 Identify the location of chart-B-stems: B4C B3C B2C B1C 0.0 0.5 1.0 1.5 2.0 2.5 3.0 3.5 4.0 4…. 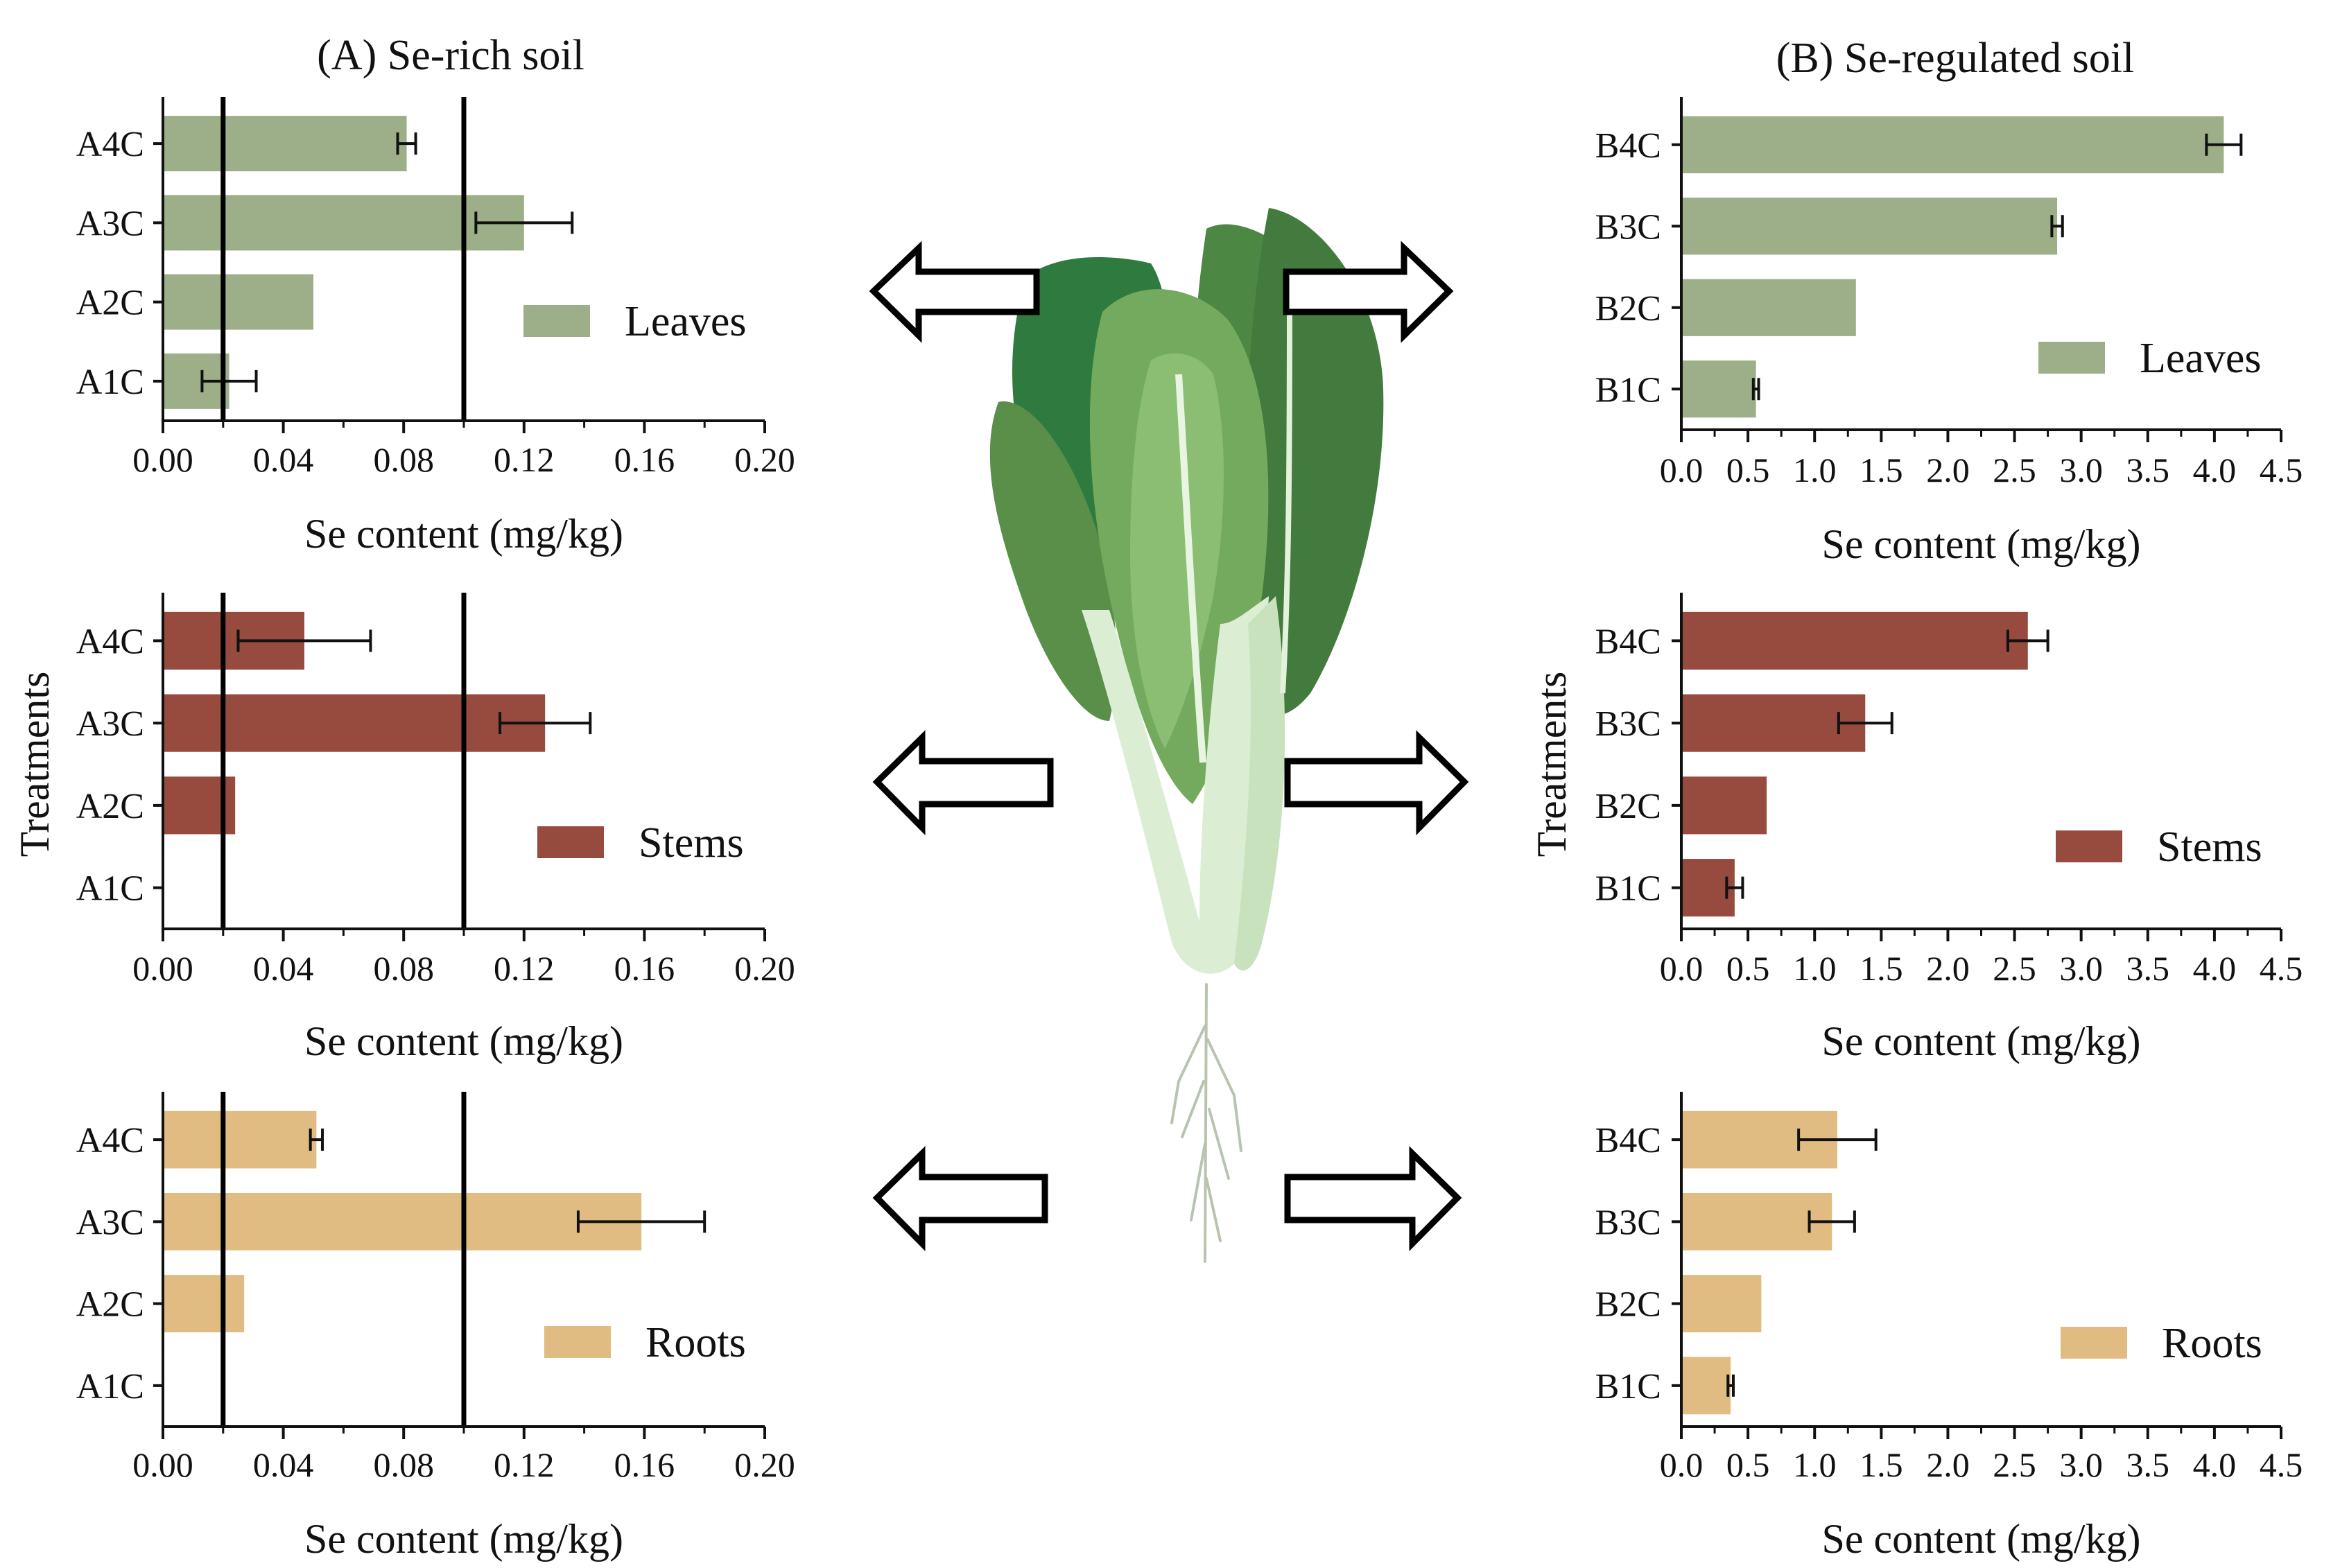
(1916, 828).